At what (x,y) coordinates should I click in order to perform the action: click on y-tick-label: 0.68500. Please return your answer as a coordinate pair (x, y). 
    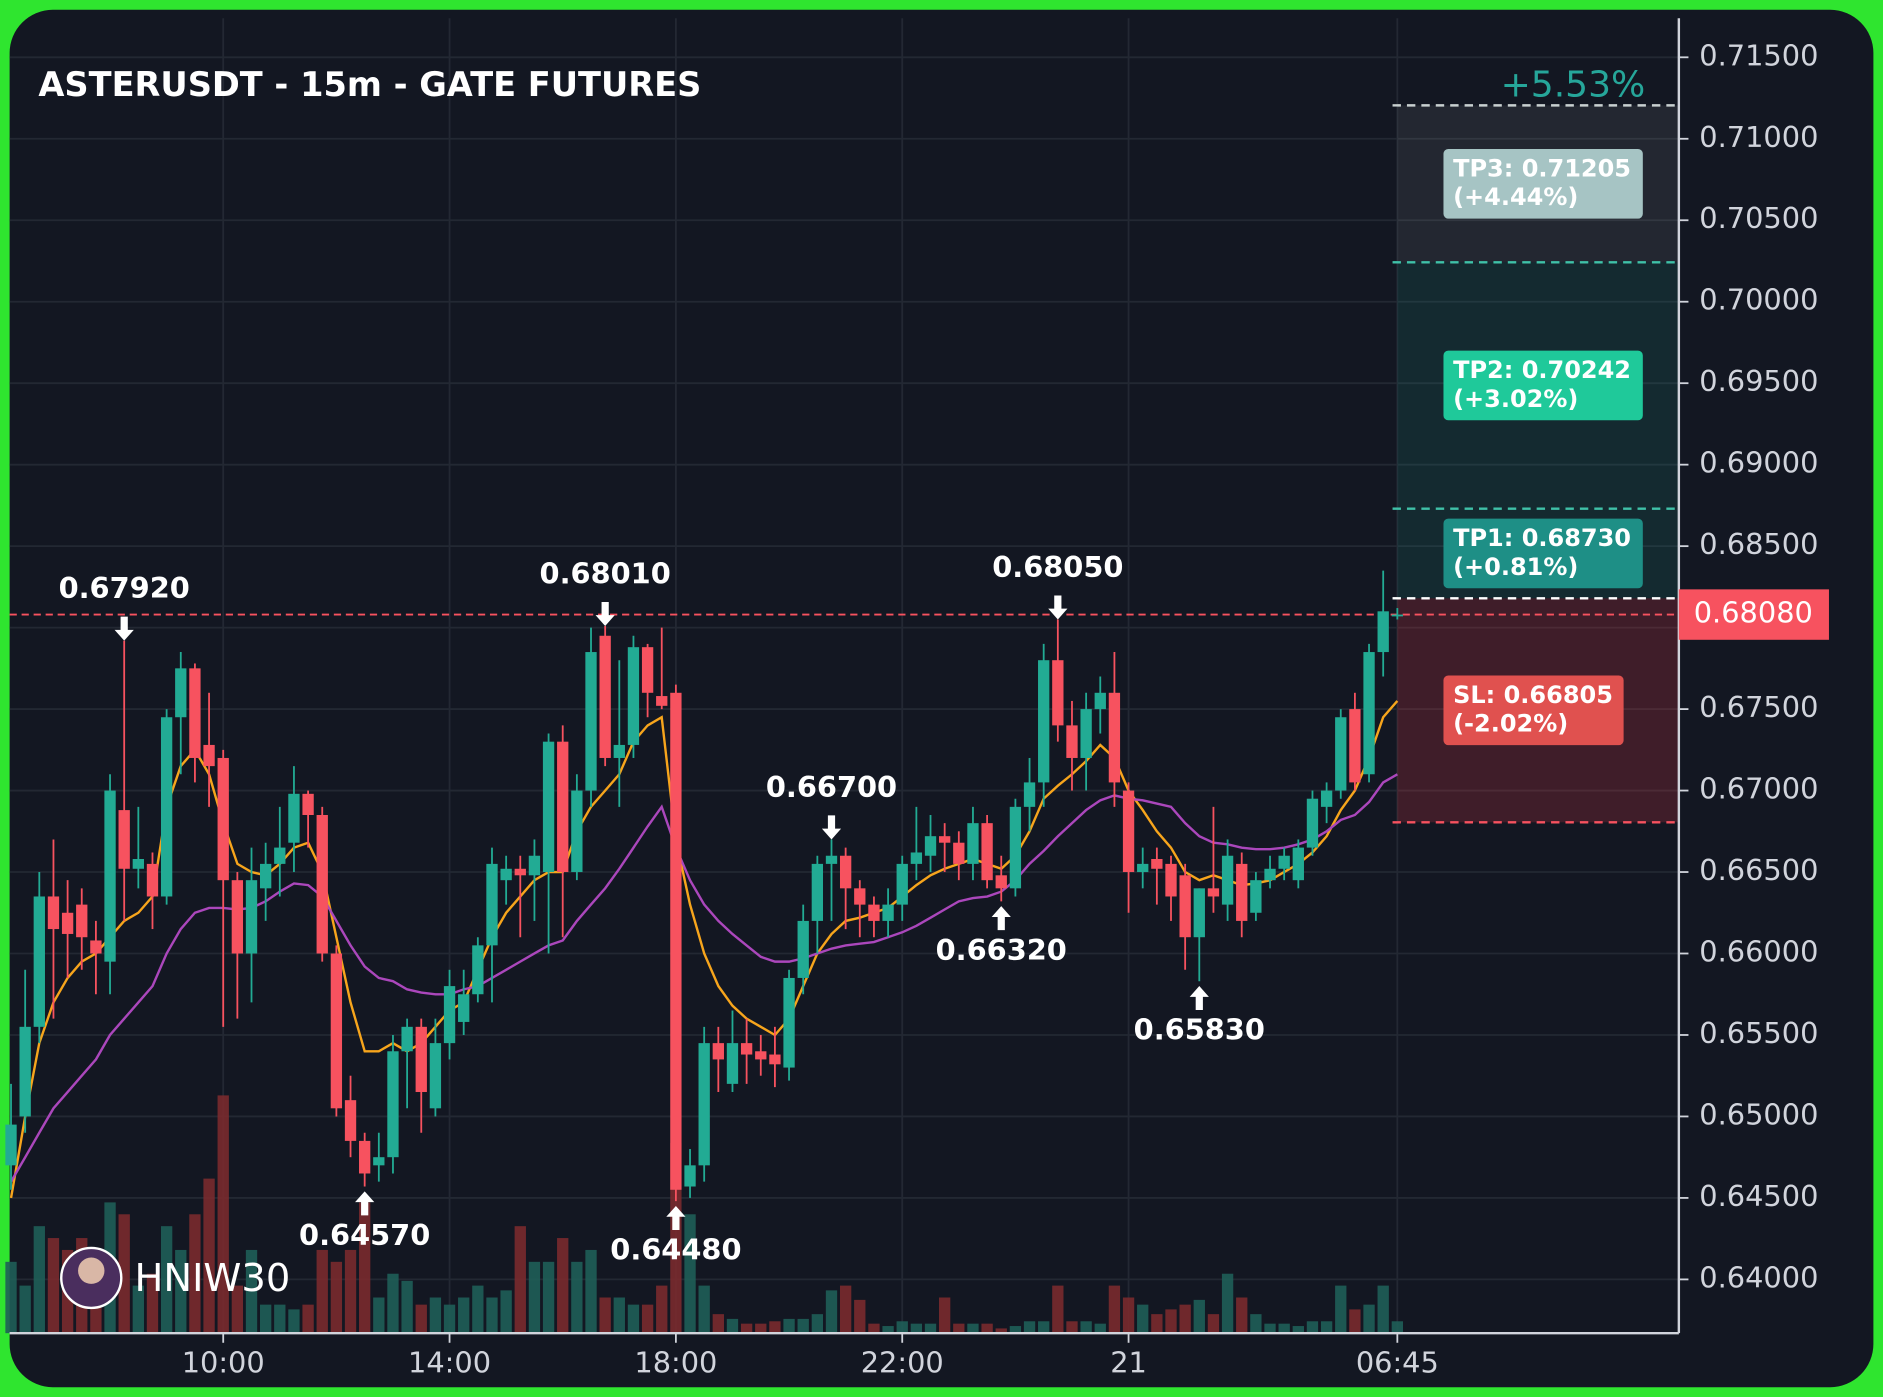
    Looking at the image, I should click on (1758, 544).